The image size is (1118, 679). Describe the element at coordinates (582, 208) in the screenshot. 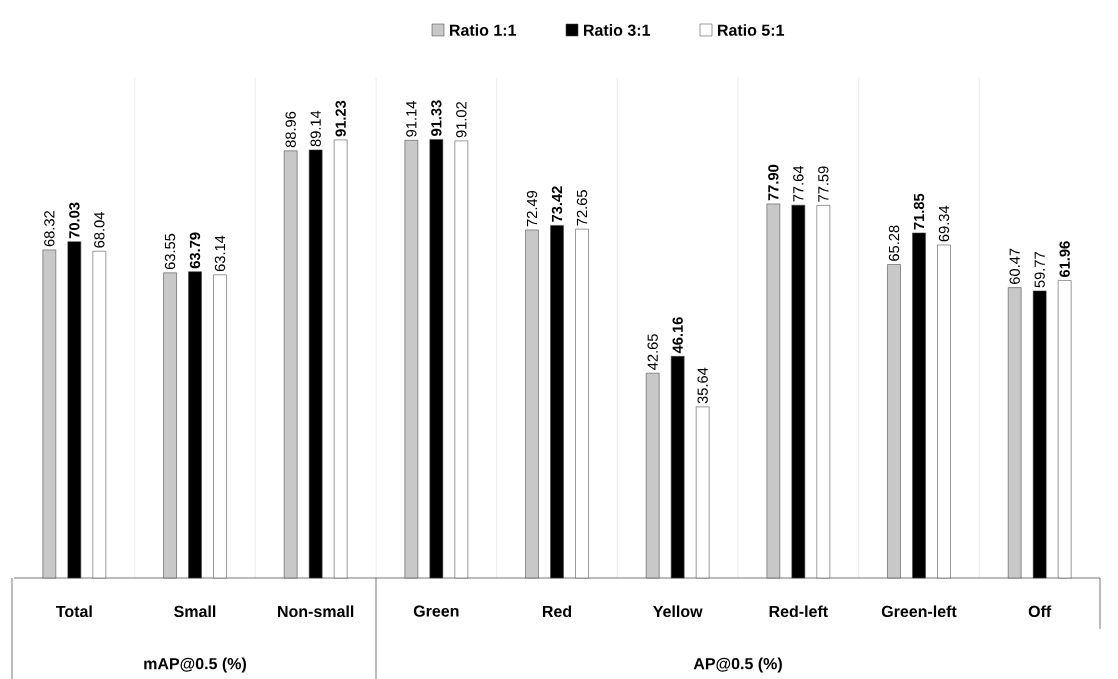

I see `data-label: 72.65` at that location.